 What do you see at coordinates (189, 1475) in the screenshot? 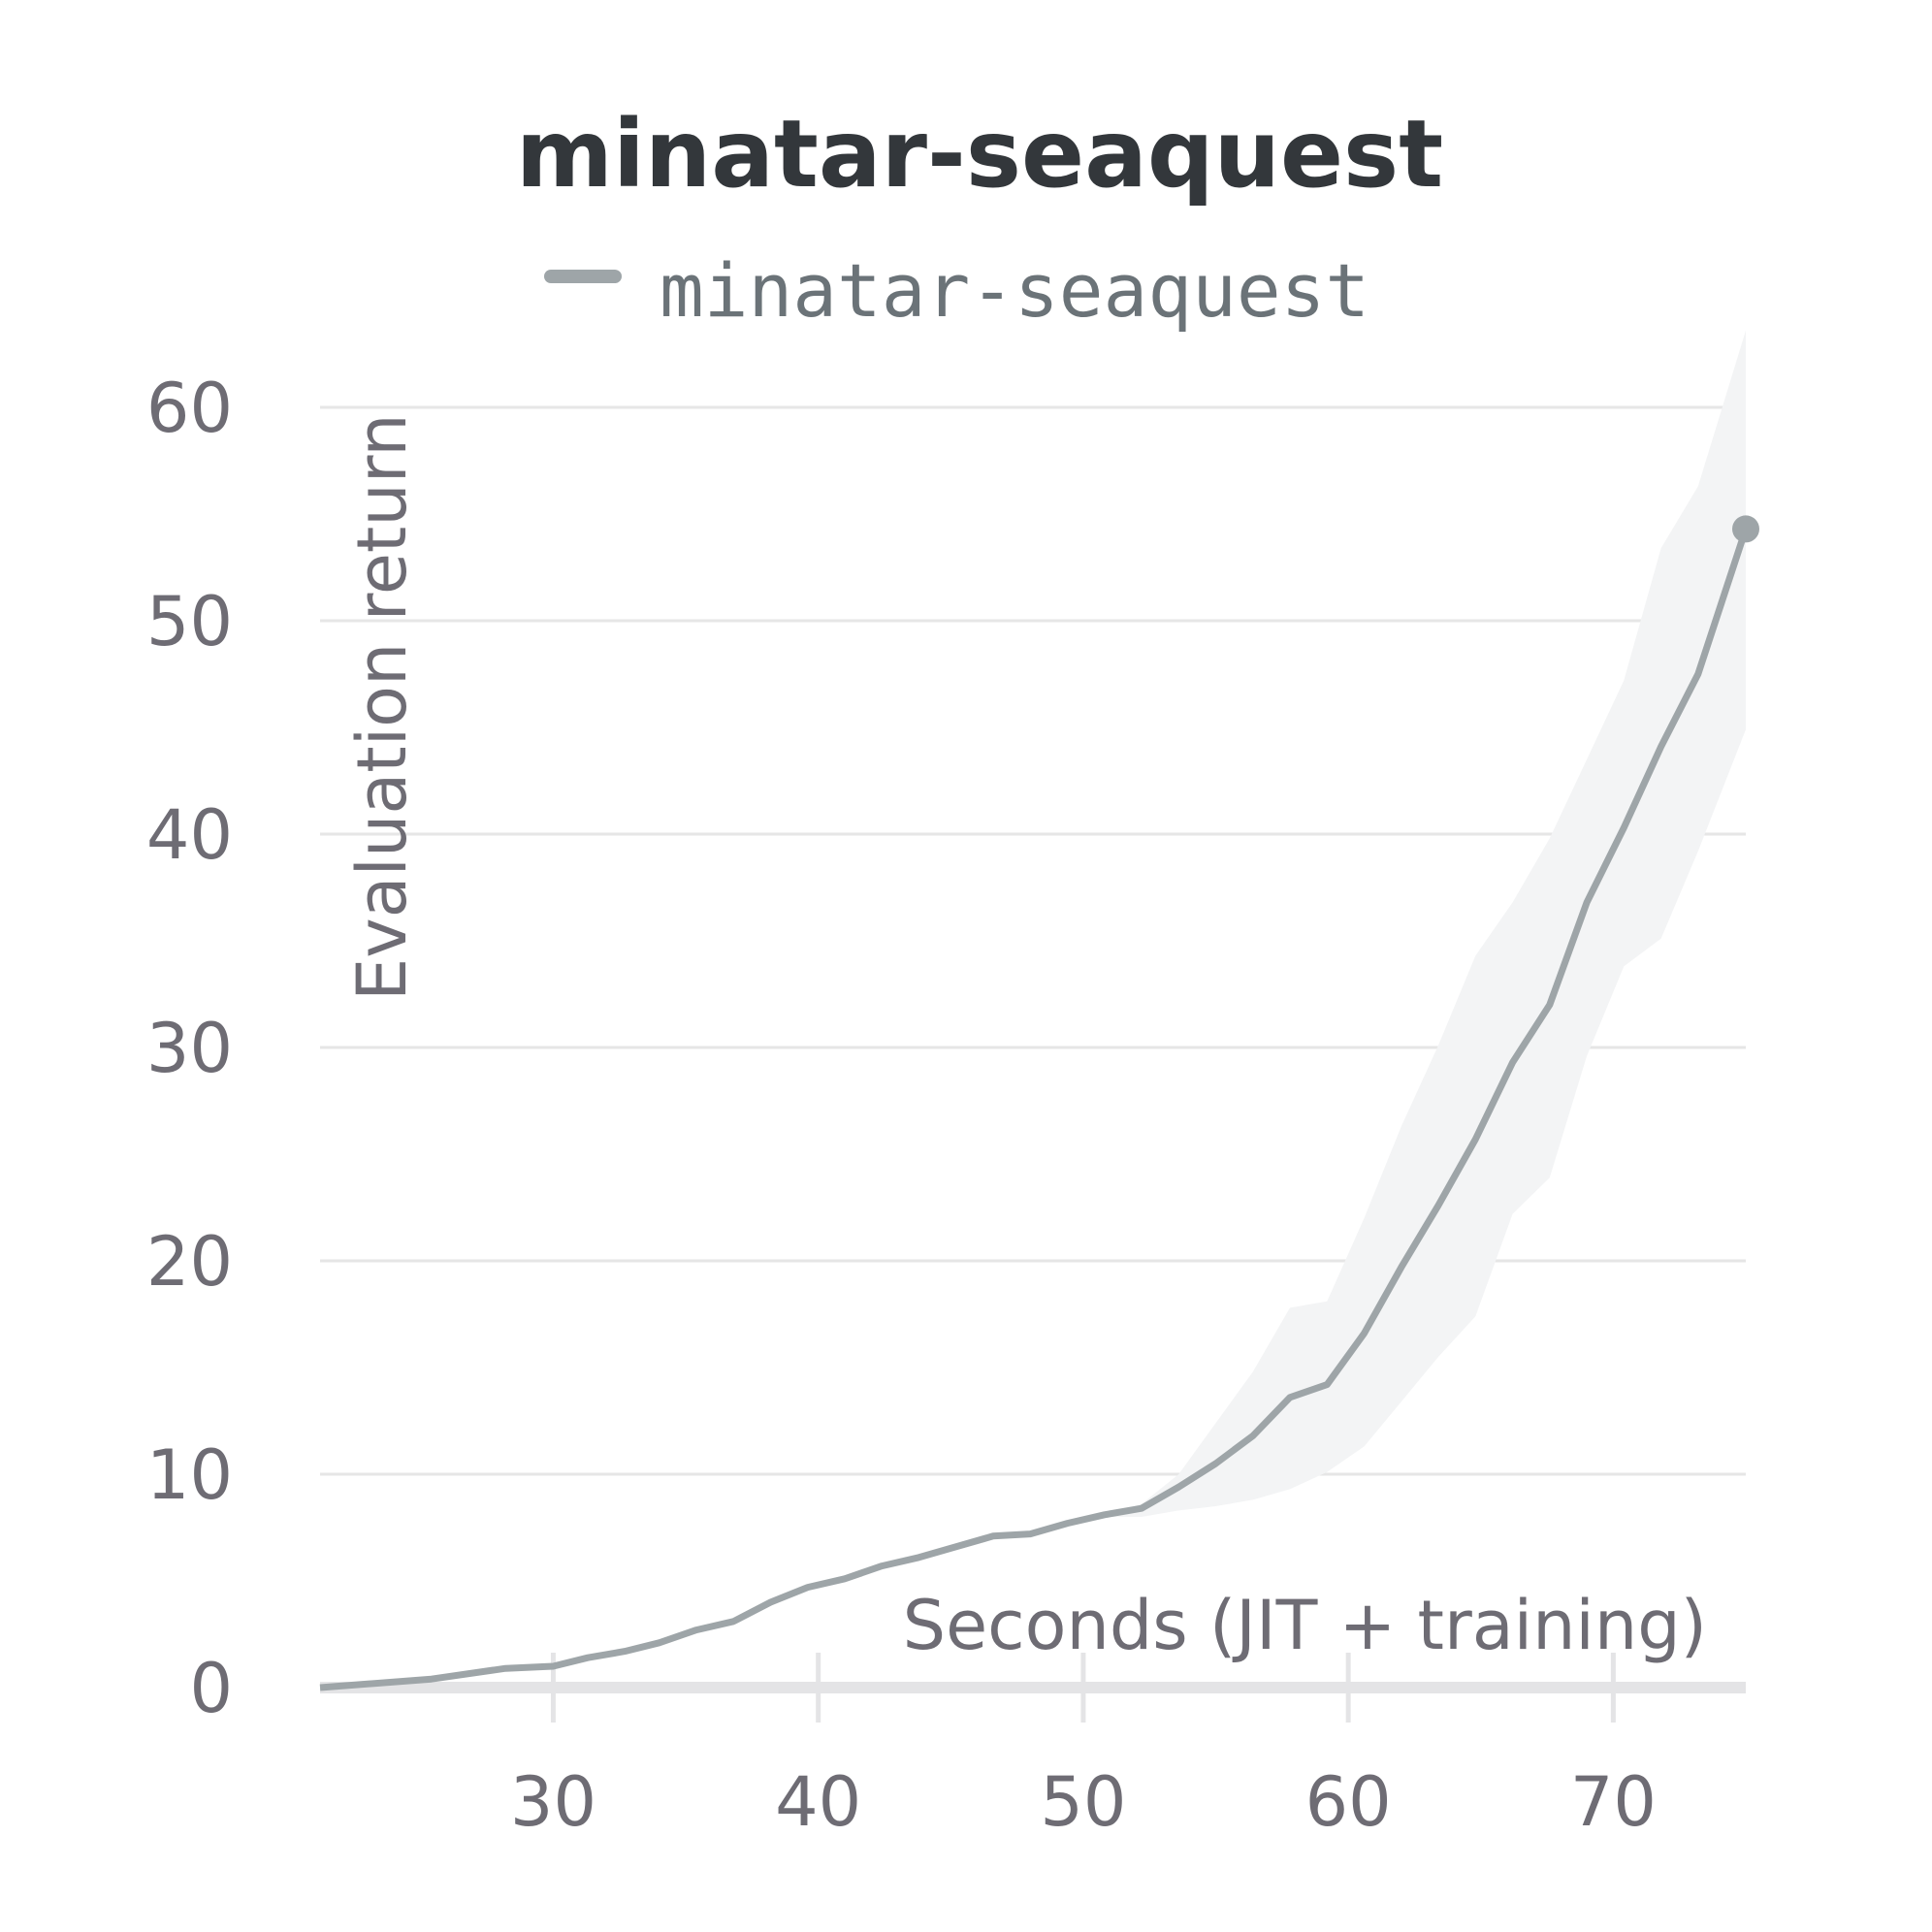
I see `y-tick-label-10: 10` at bounding box center [189, 1475].